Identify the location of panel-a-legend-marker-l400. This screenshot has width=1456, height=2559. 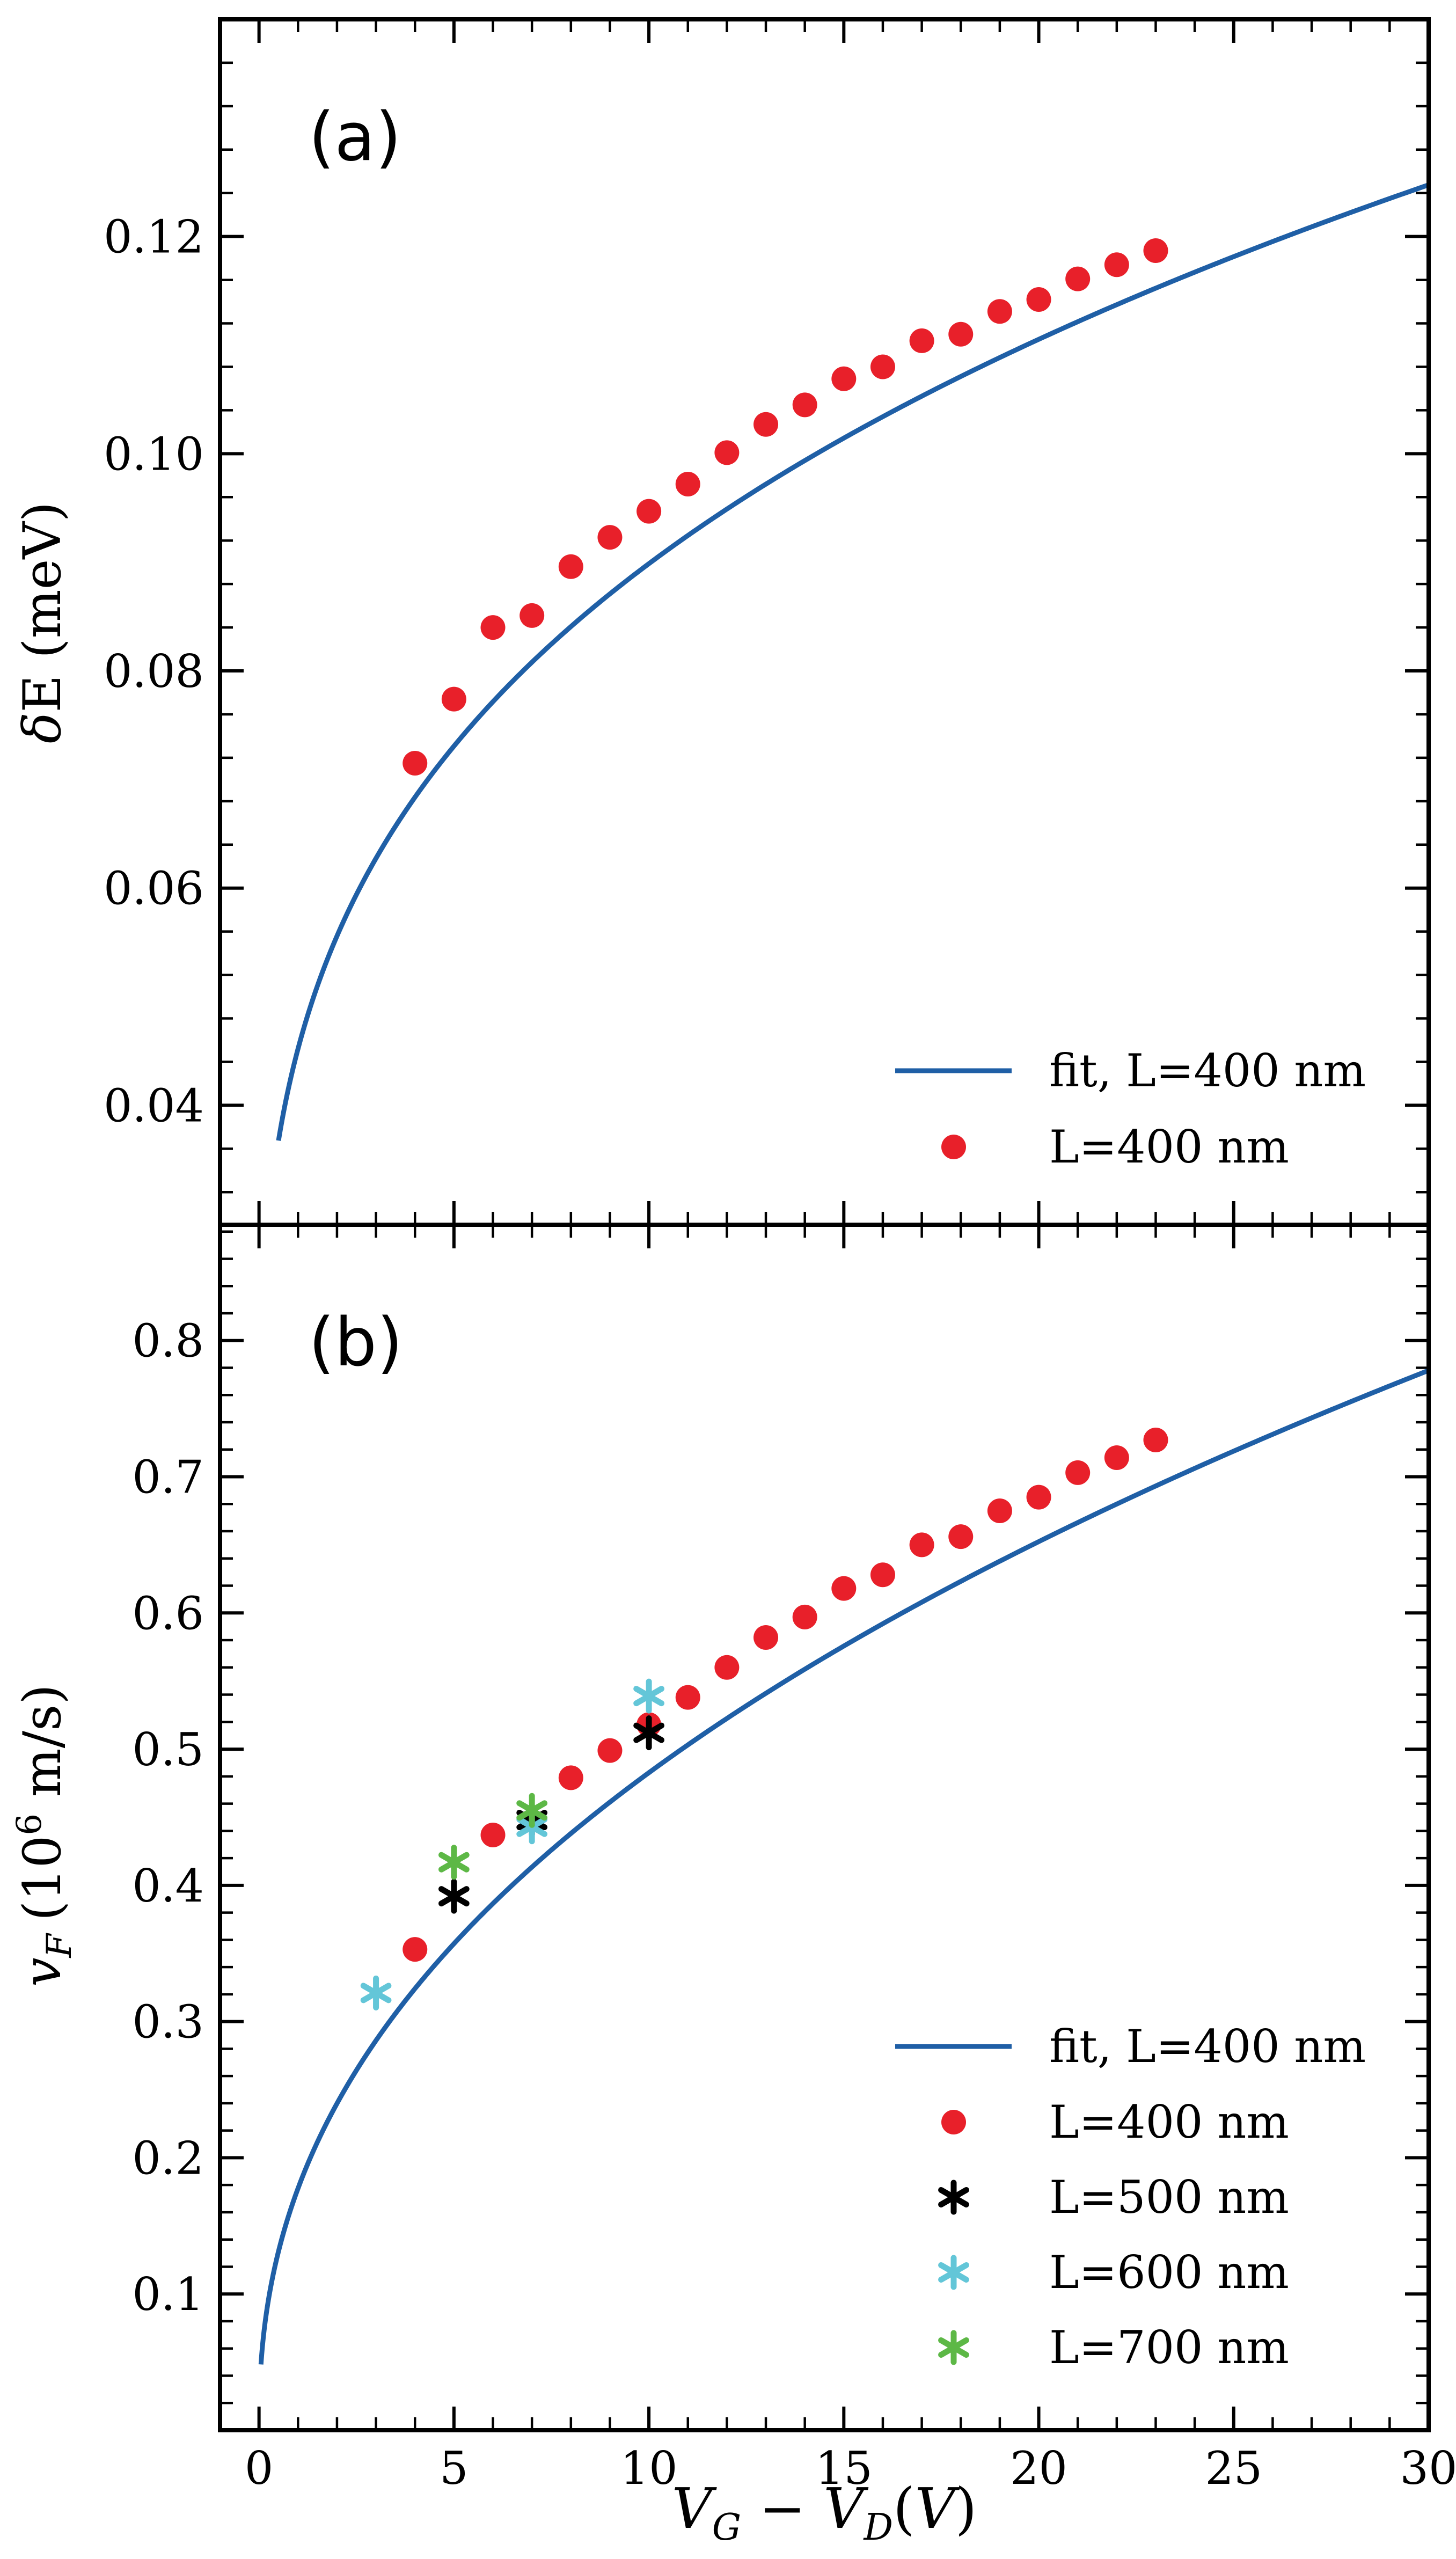
(954, 1147).